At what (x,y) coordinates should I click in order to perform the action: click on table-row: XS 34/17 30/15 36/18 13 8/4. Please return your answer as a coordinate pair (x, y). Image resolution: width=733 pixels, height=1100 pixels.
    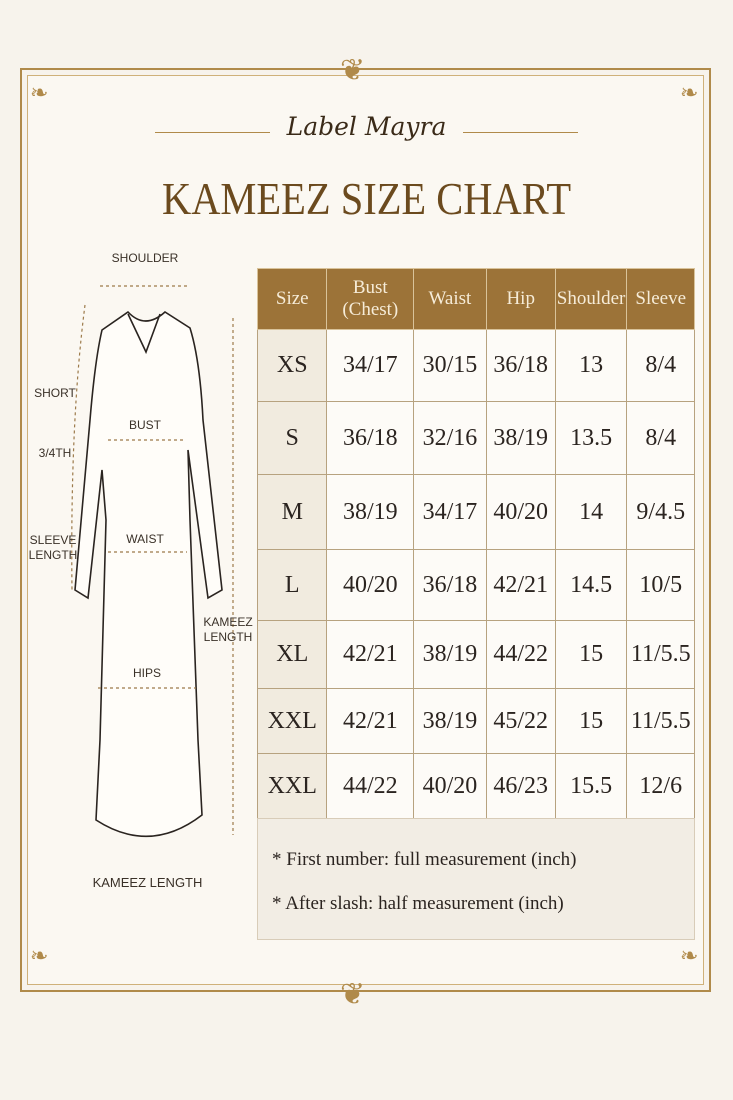
    Looking at the image, I should click on (475, 365).